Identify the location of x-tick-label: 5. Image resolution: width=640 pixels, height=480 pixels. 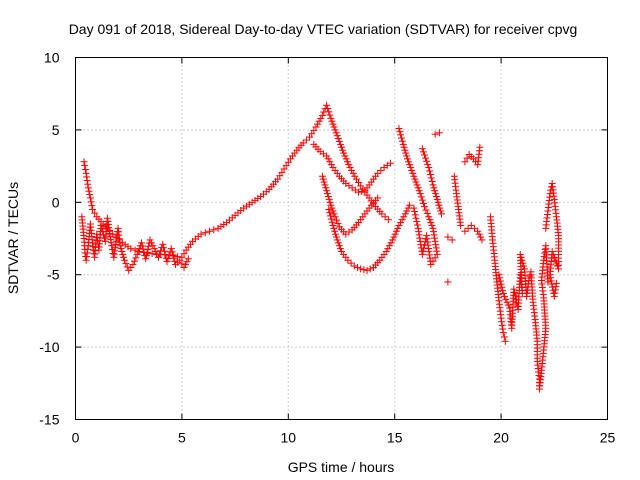
(182, 438).